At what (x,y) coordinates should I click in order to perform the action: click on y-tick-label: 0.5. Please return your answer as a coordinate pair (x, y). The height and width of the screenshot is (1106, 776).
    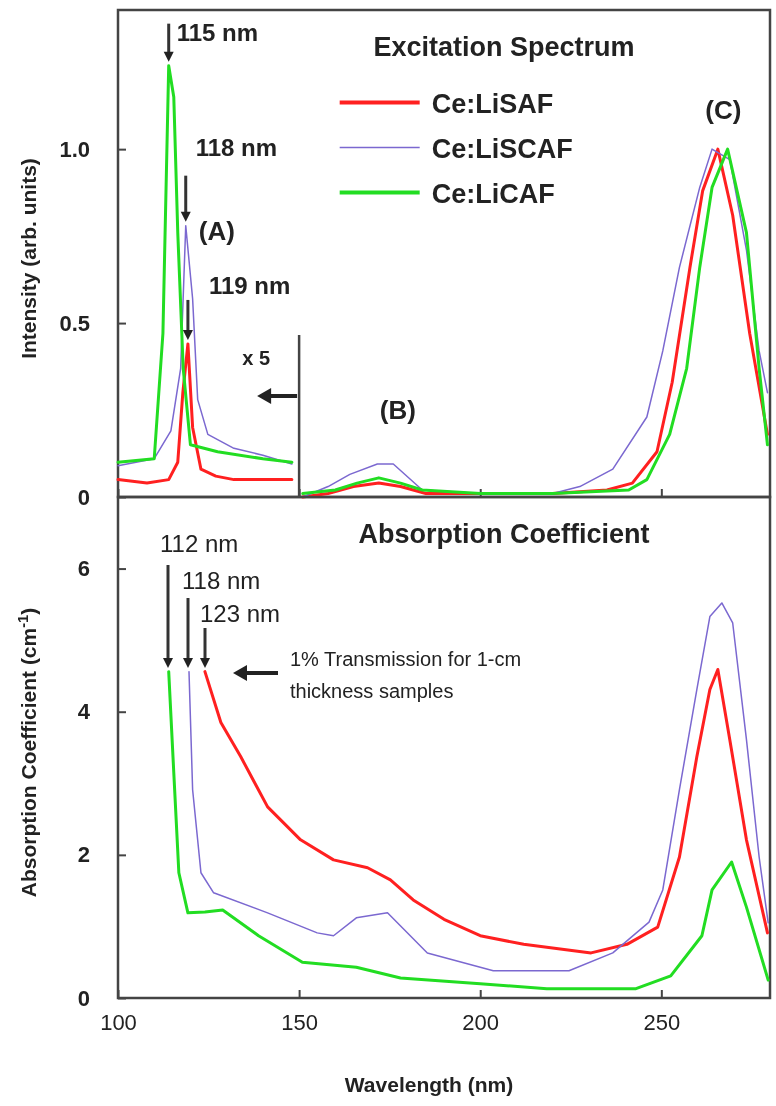
    Looking at the image, I should click on (74, 323).